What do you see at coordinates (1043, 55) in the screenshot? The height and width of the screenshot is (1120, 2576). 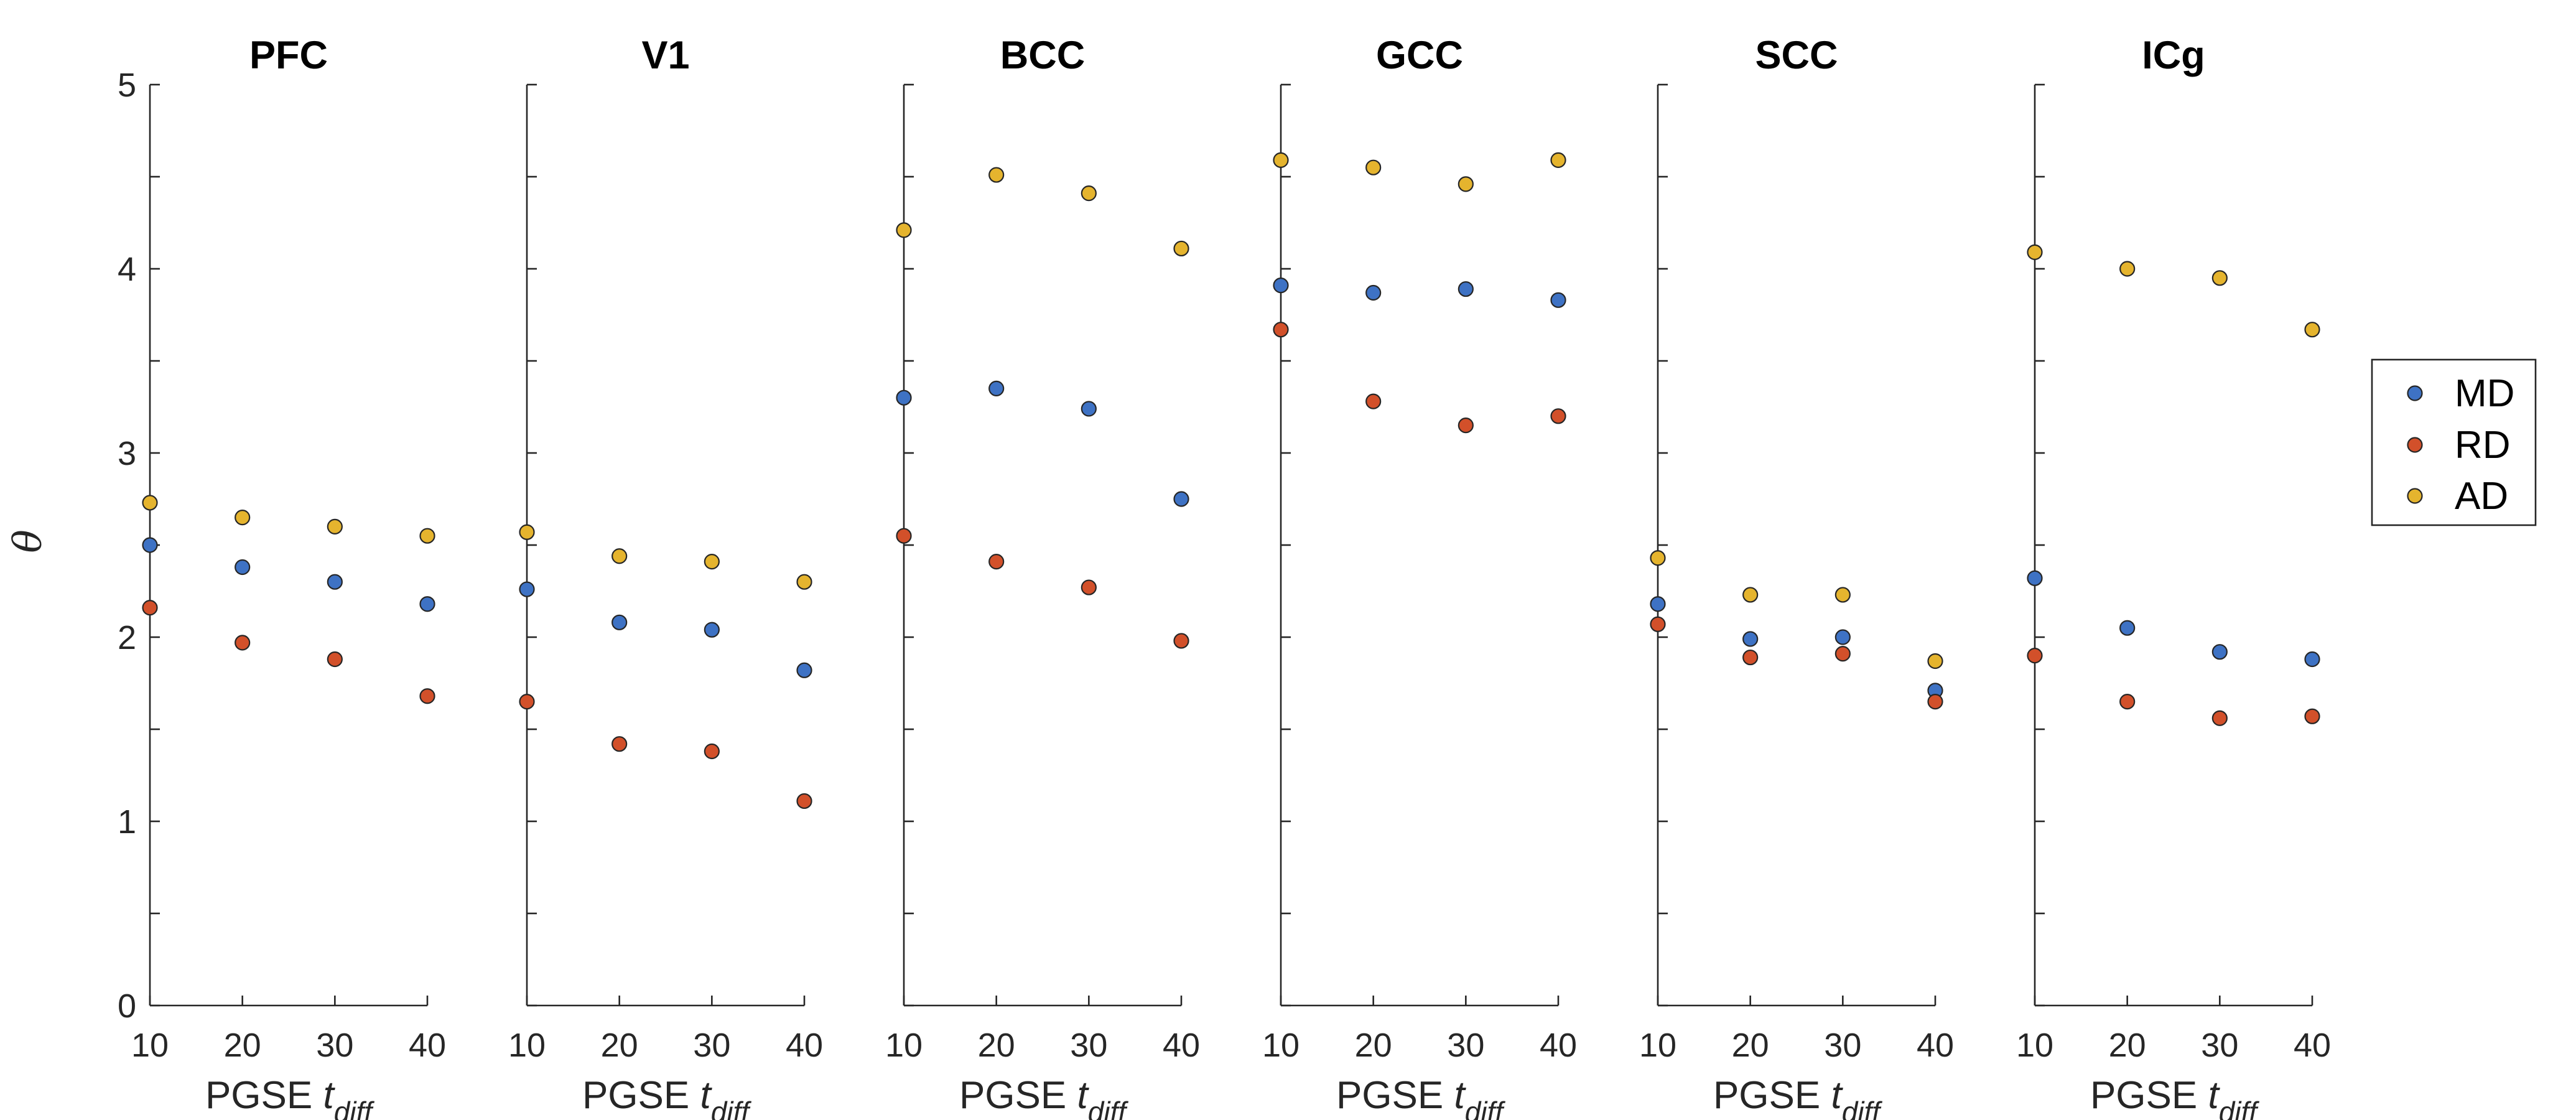 I see `panel-title: BCC` at bounding box center [1043, 55].